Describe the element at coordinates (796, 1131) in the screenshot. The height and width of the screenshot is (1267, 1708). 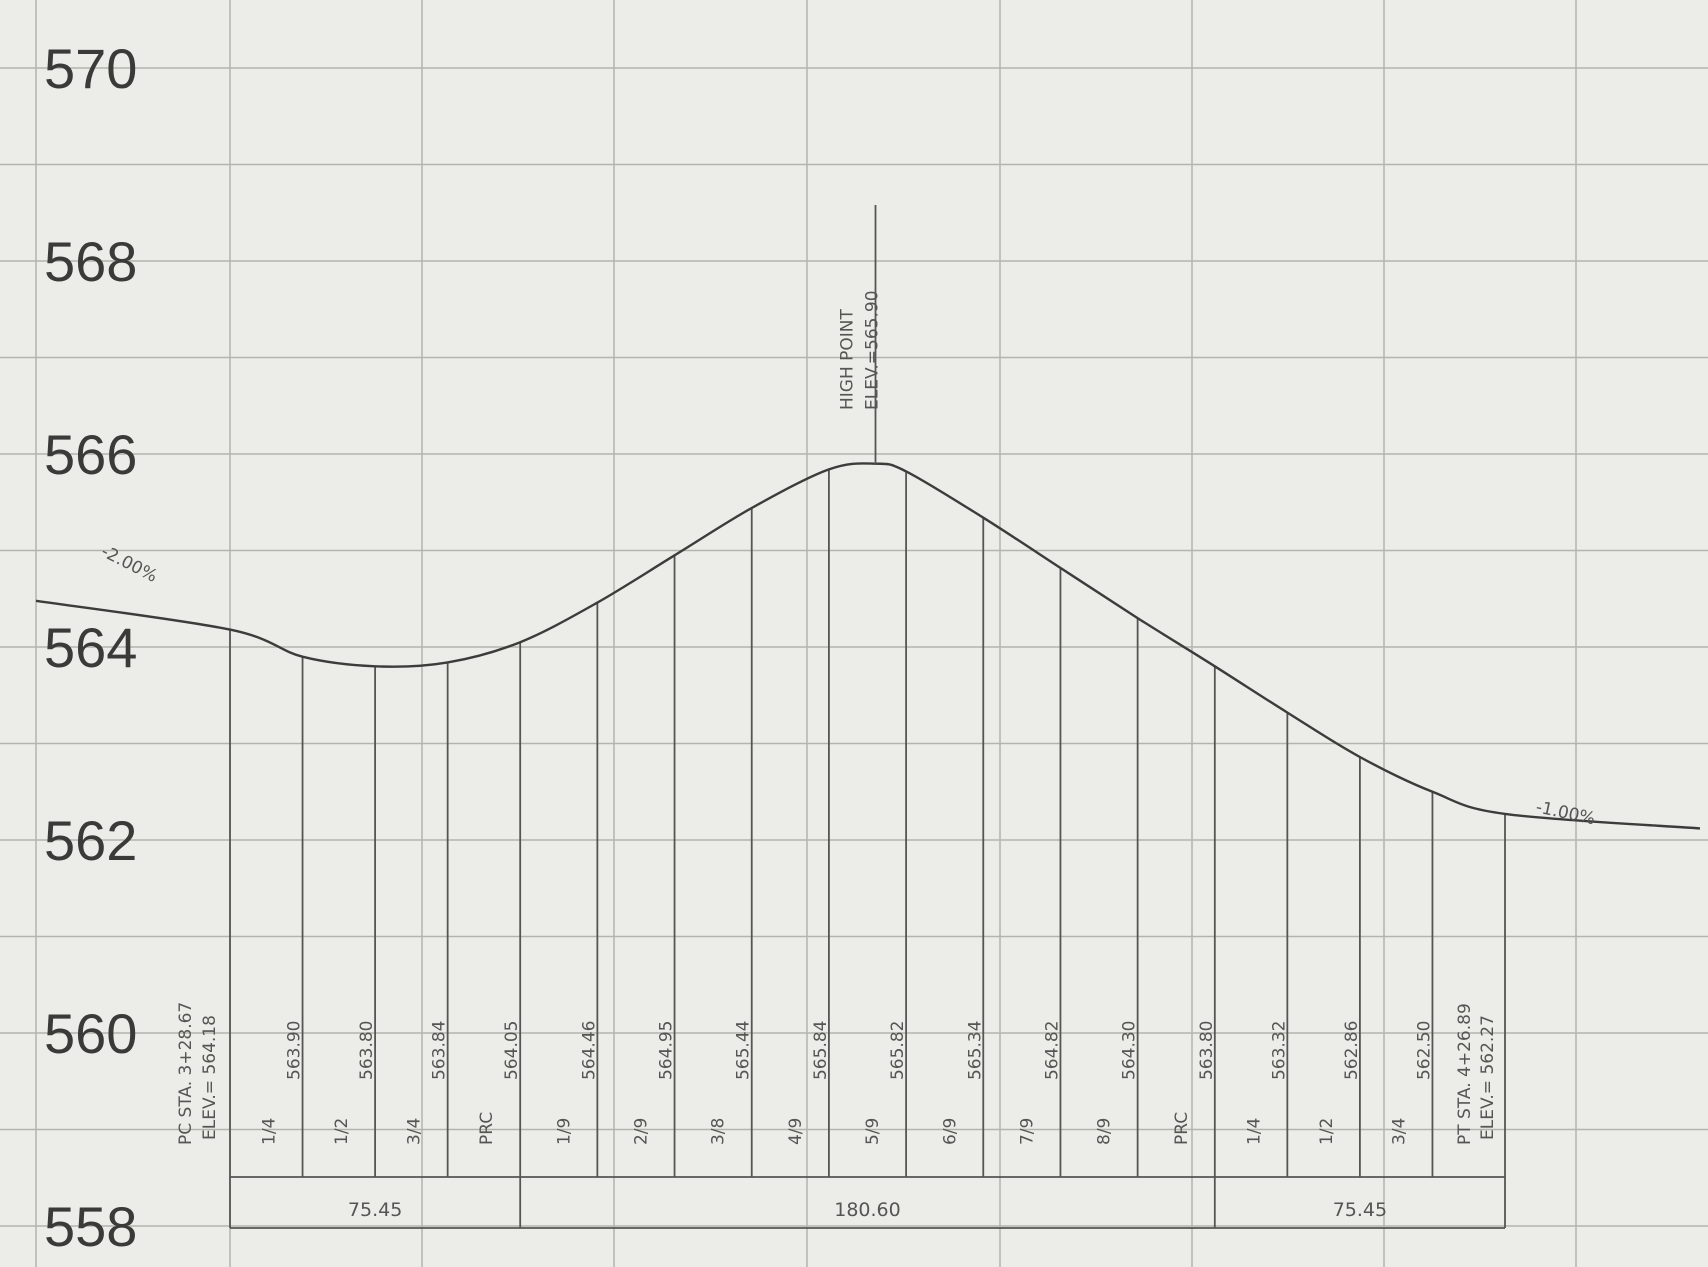
I see `station-fraction-label: 4/9` at that location.